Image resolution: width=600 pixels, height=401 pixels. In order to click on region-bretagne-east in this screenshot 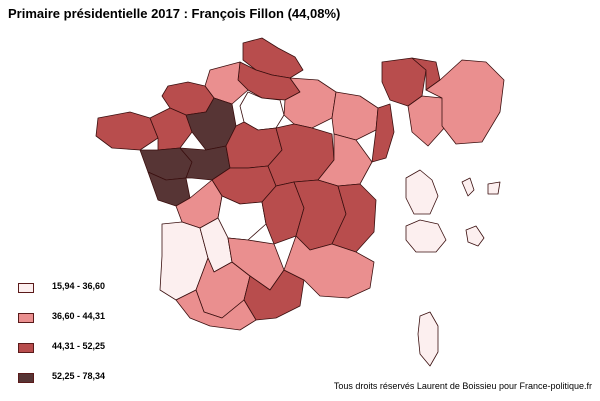, I will do `click(171, 129)`.